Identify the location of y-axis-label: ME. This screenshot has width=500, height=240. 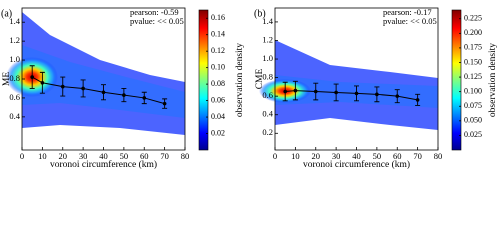
(7, 79).